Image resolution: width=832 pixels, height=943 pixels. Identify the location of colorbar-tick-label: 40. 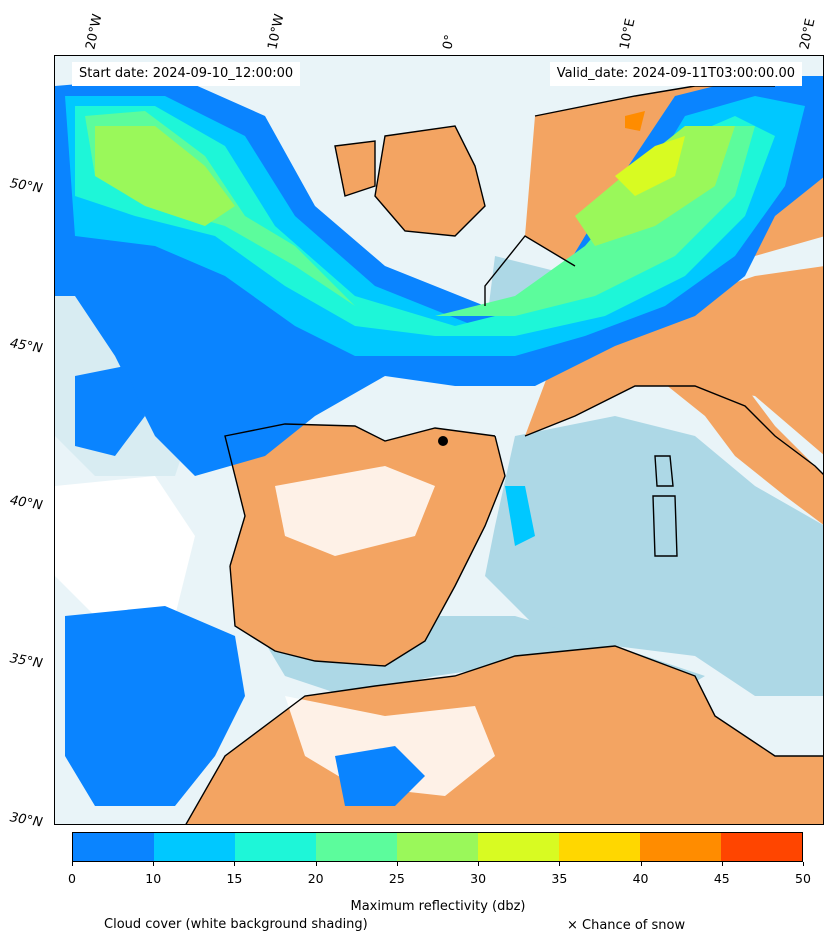
(640, 878).